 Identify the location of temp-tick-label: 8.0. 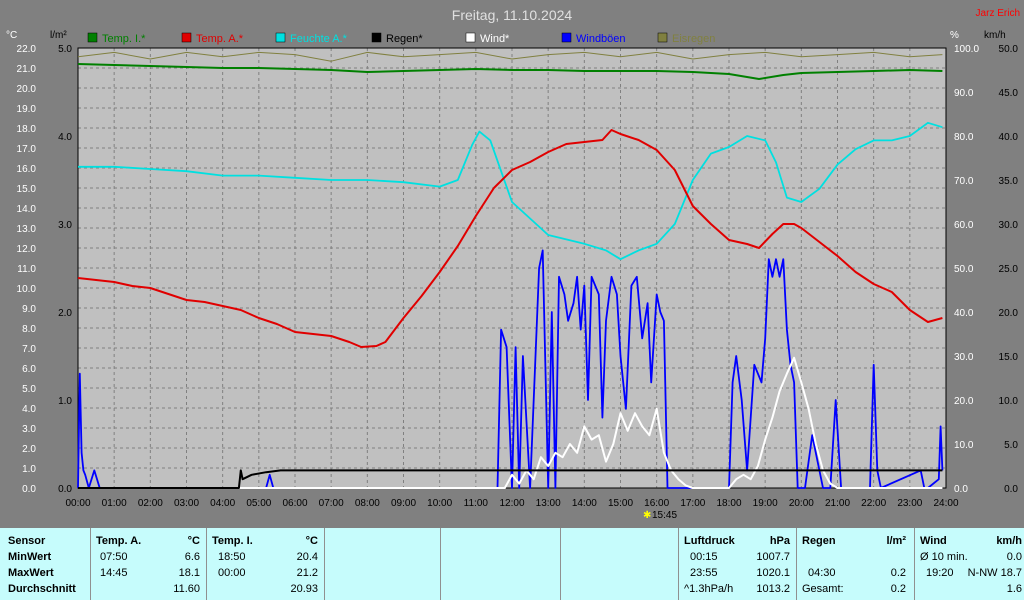
(29, 329).